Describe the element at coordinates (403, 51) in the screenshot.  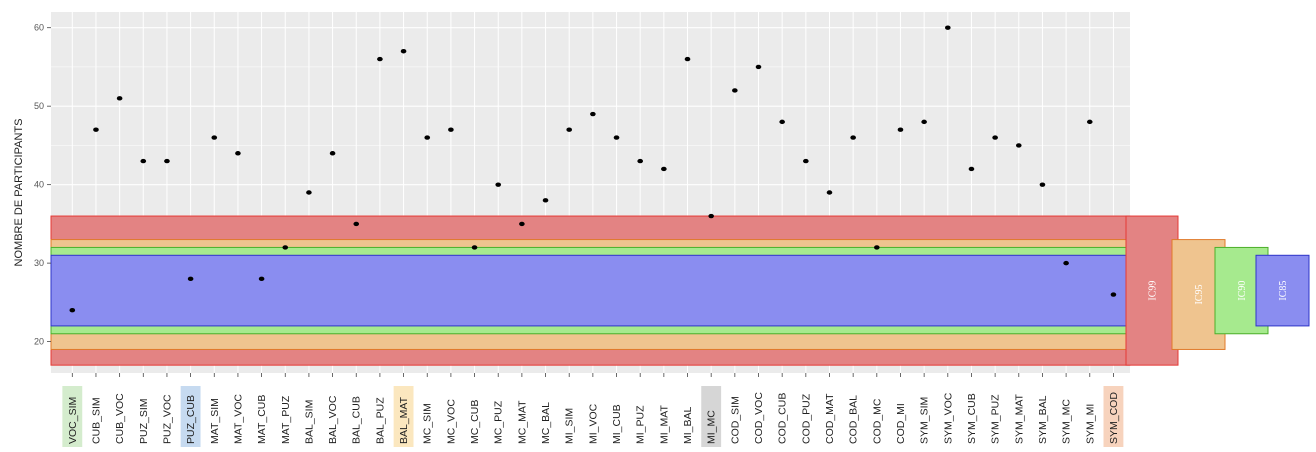
I see `data-point-bal-mat` at that location.